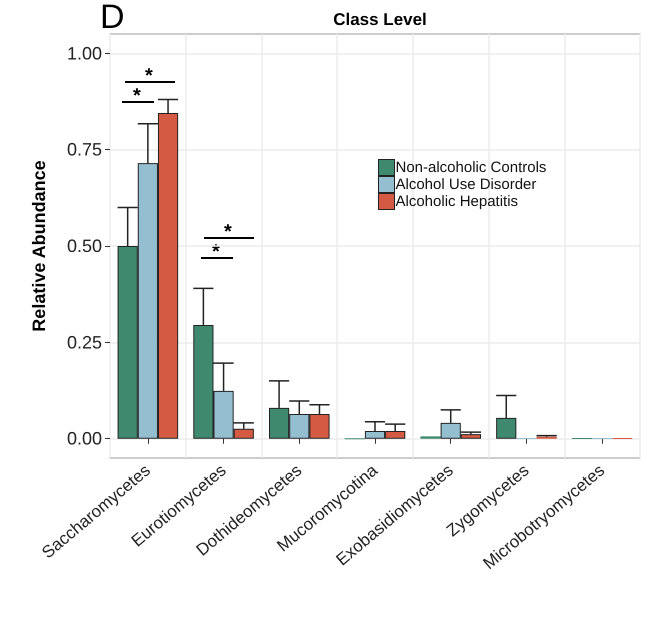 The height and width of the screenshot is (619, 651). I want to click on y-tick-label: 0.75, so click(84, 150).